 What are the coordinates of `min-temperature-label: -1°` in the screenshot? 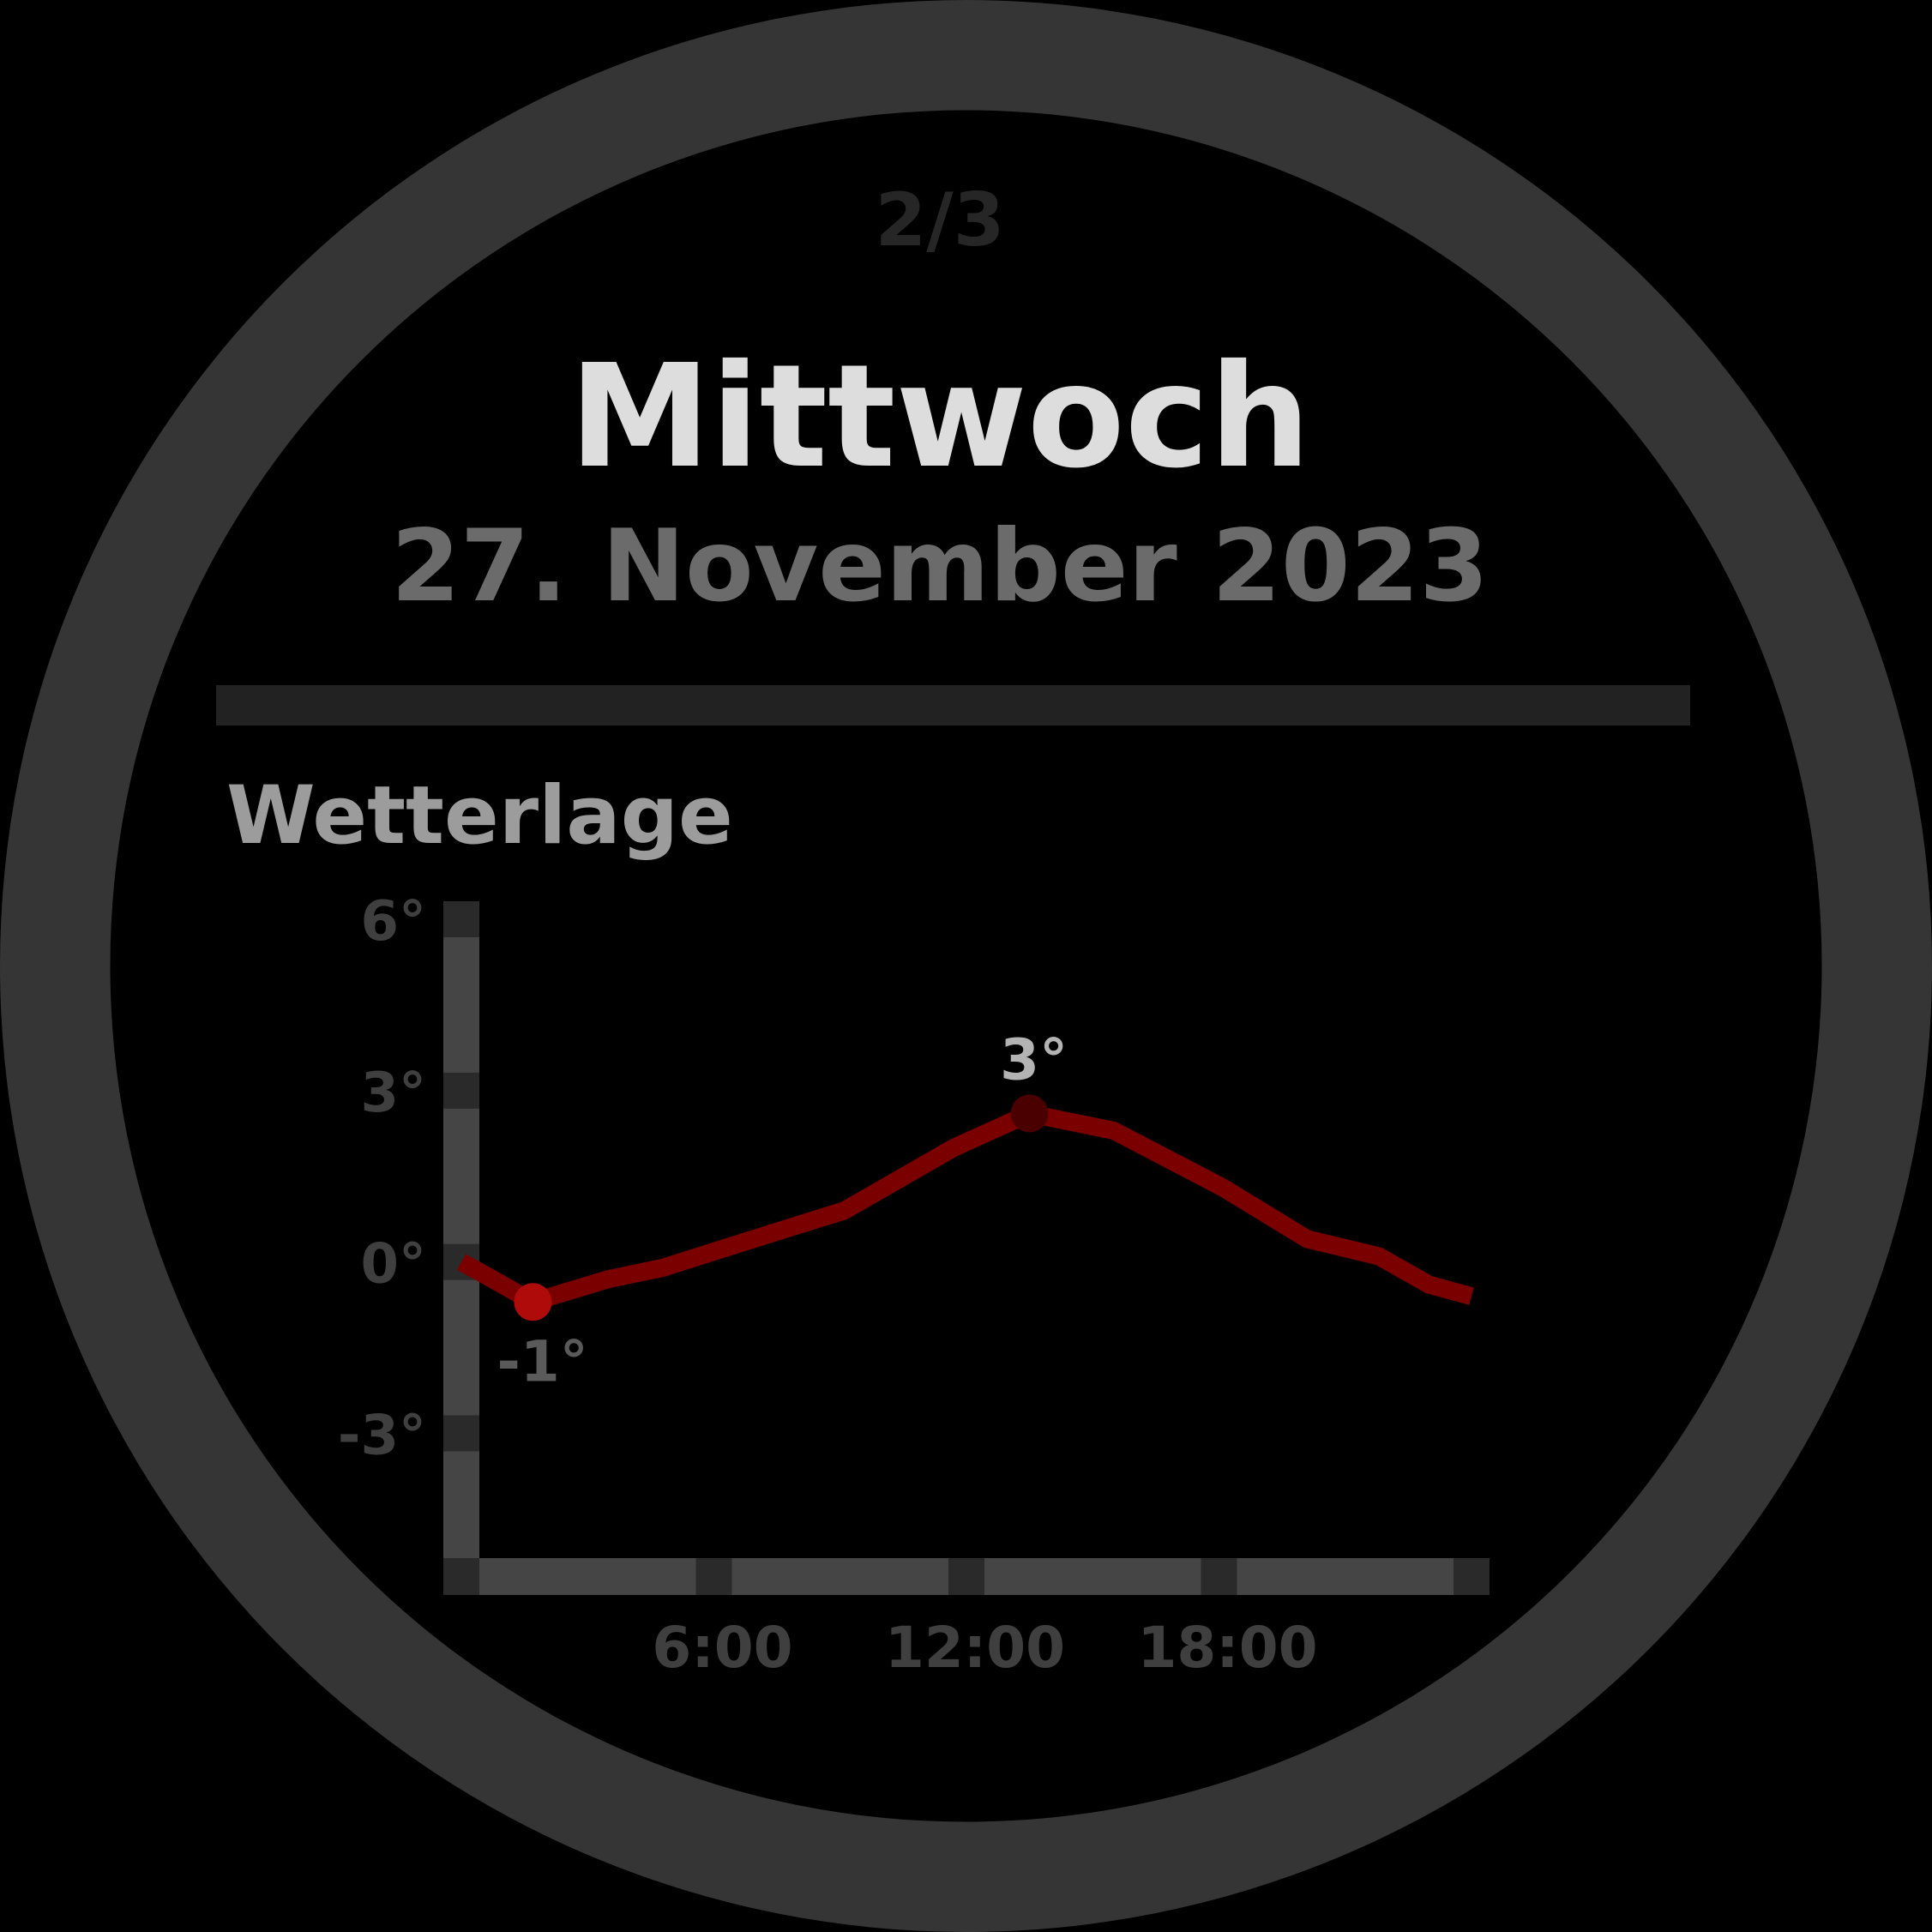 It's located at (542, 1361).